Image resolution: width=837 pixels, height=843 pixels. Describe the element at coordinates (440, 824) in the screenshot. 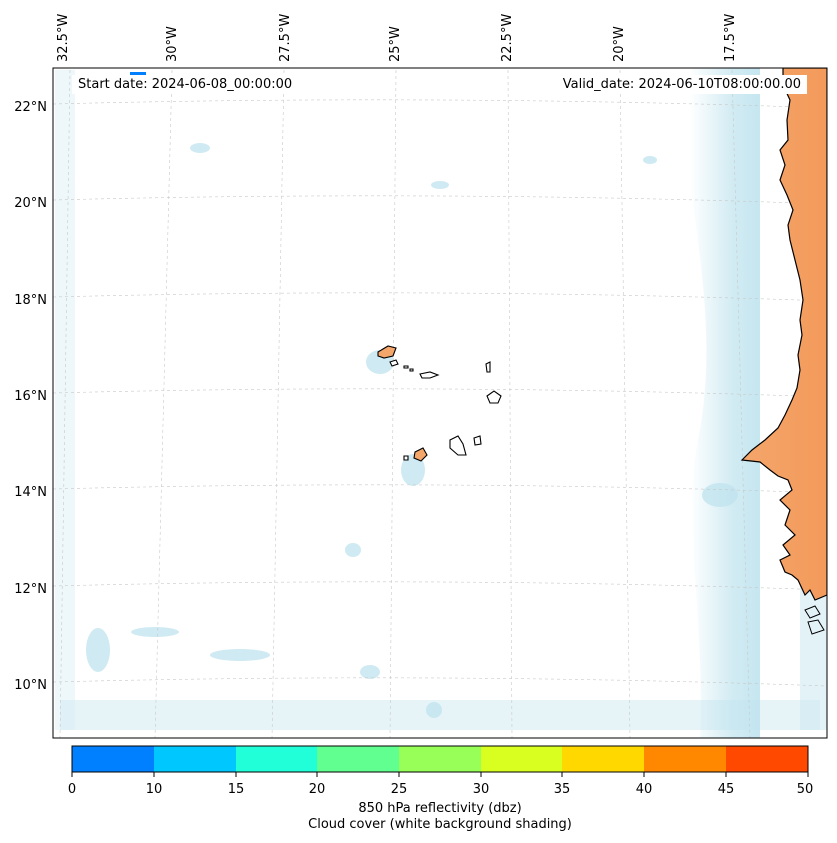

I see `colorbar-title-line2: Cloud cover (white background shading)` at that location.